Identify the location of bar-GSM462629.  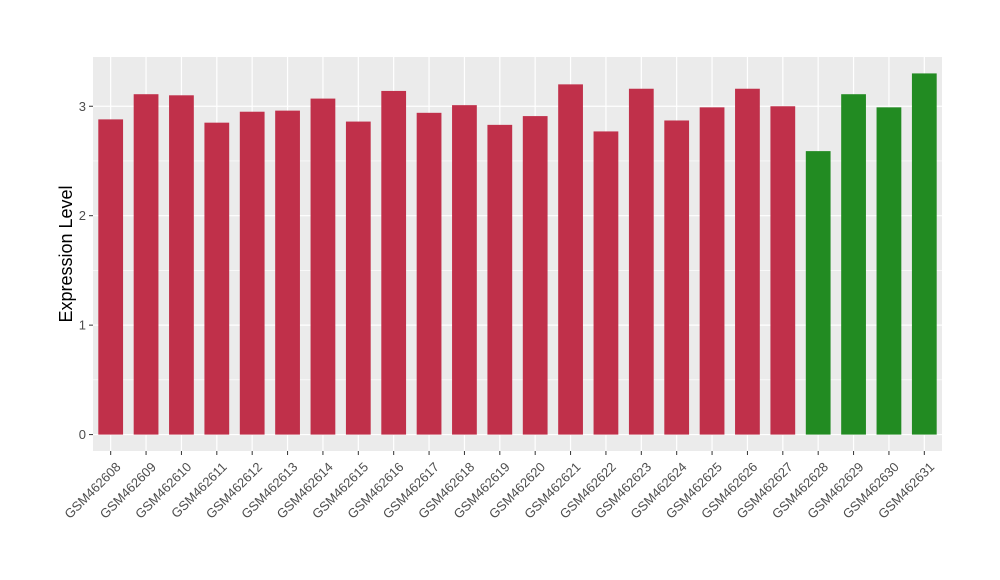
(853, 264).